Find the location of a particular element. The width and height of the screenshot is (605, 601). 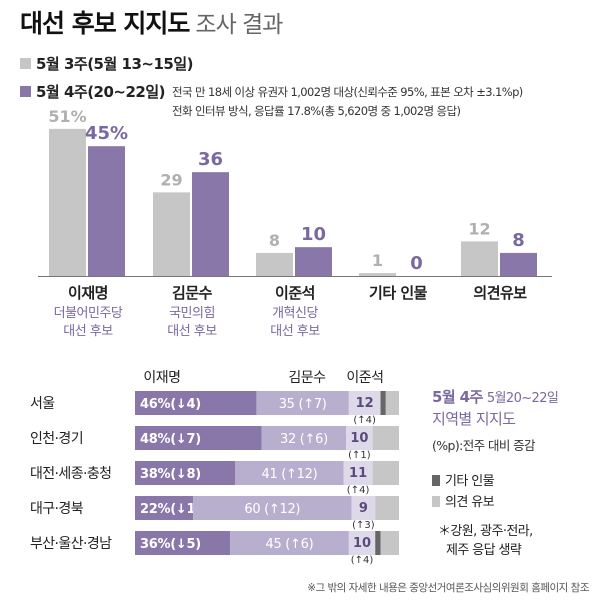

segment-대전·세종·충청-2 is located at coordinates (358, 473).